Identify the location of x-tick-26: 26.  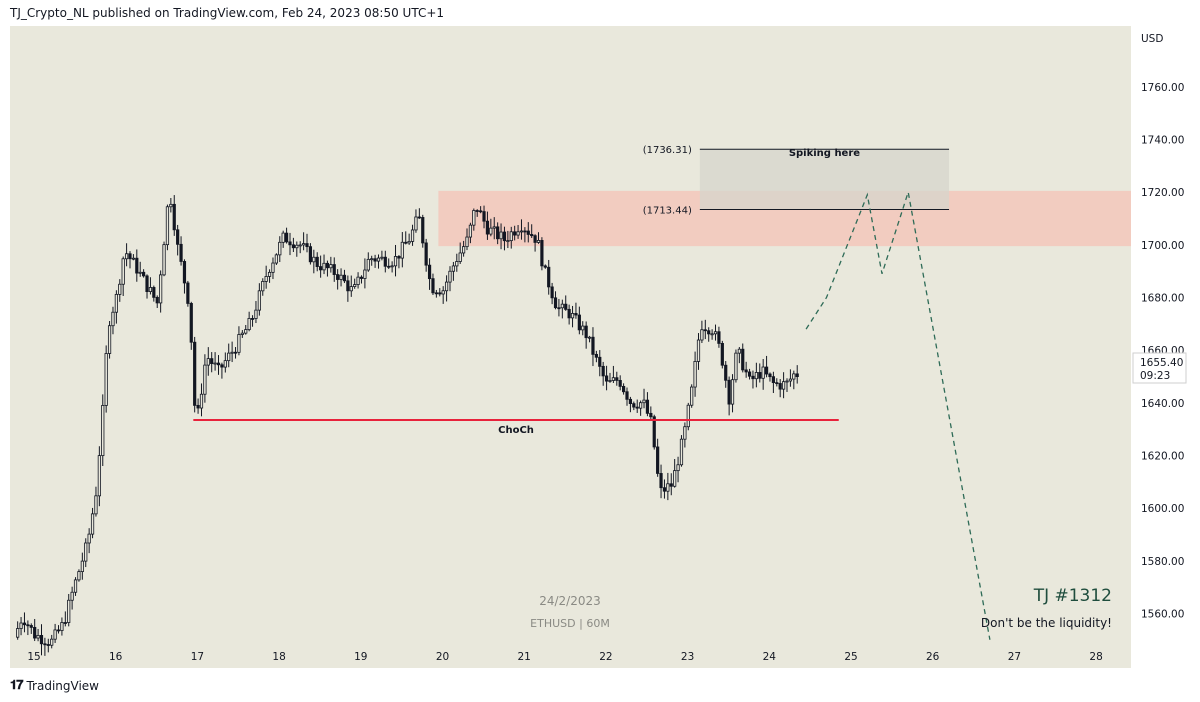
(933, 657).